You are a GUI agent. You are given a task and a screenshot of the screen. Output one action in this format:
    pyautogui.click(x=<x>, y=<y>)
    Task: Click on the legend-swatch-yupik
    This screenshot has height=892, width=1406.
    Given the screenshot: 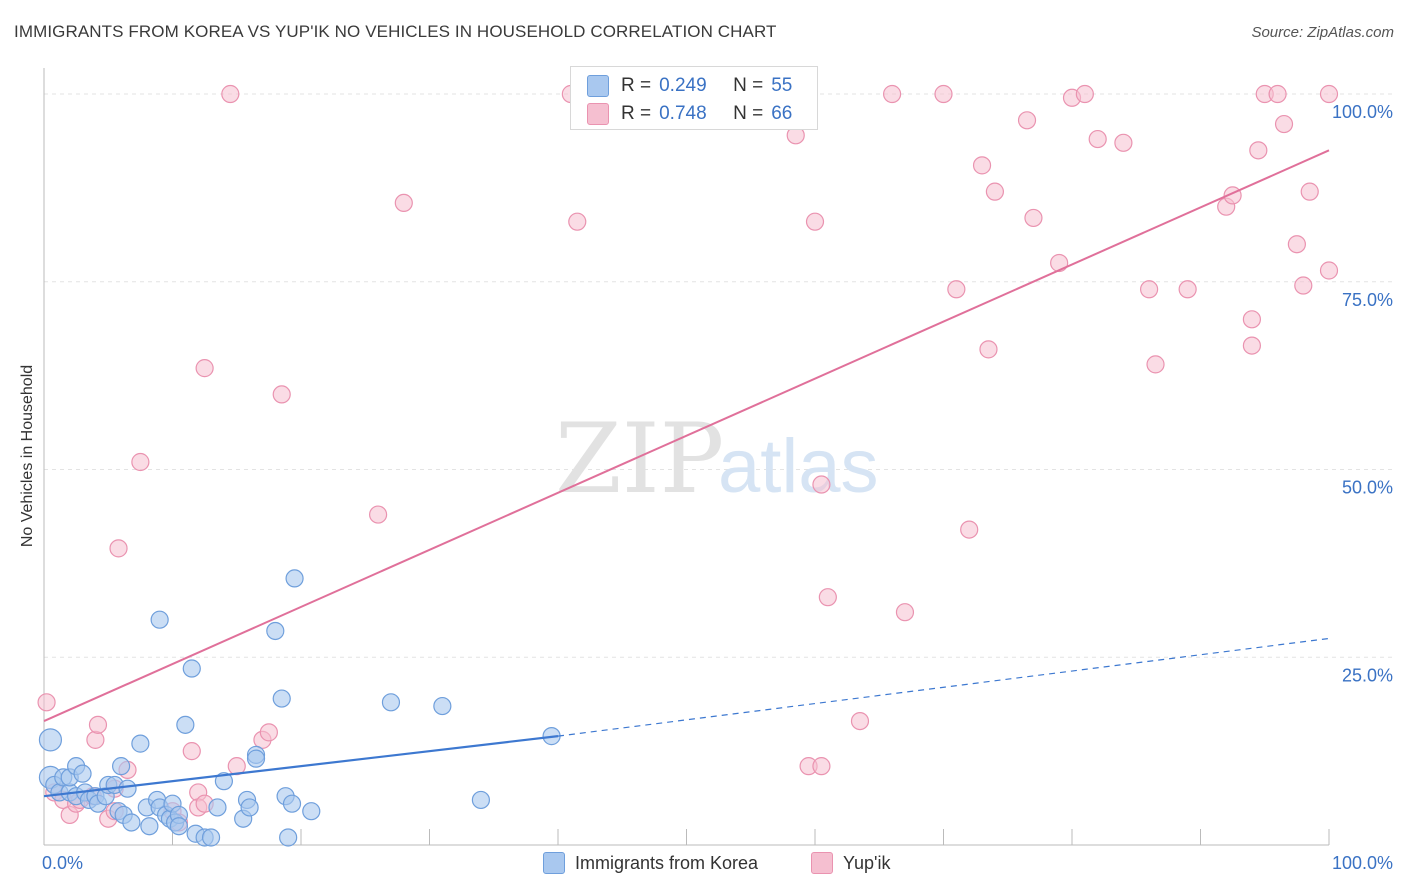 What is the action you would take?
    pyautogui.click(x=598, y=114)
    